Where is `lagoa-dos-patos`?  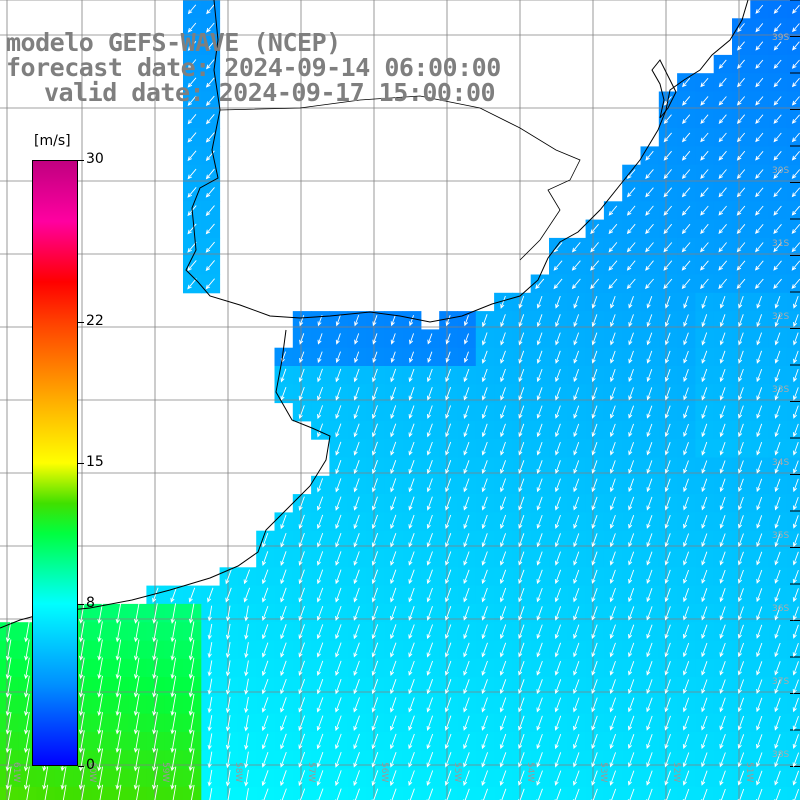
lagoa-dos-patos is located at coordinates (664, 89).